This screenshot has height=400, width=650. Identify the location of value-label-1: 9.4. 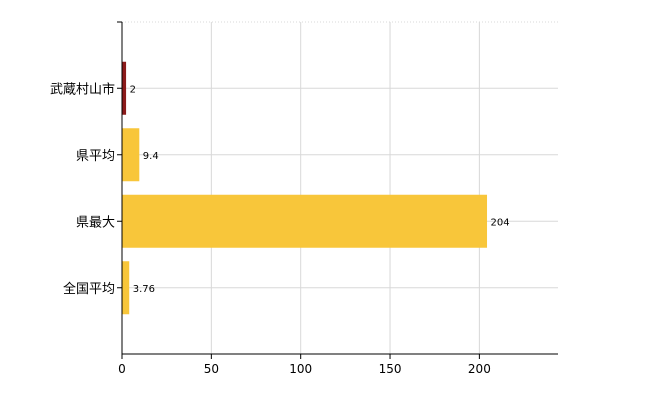
(151, 156).